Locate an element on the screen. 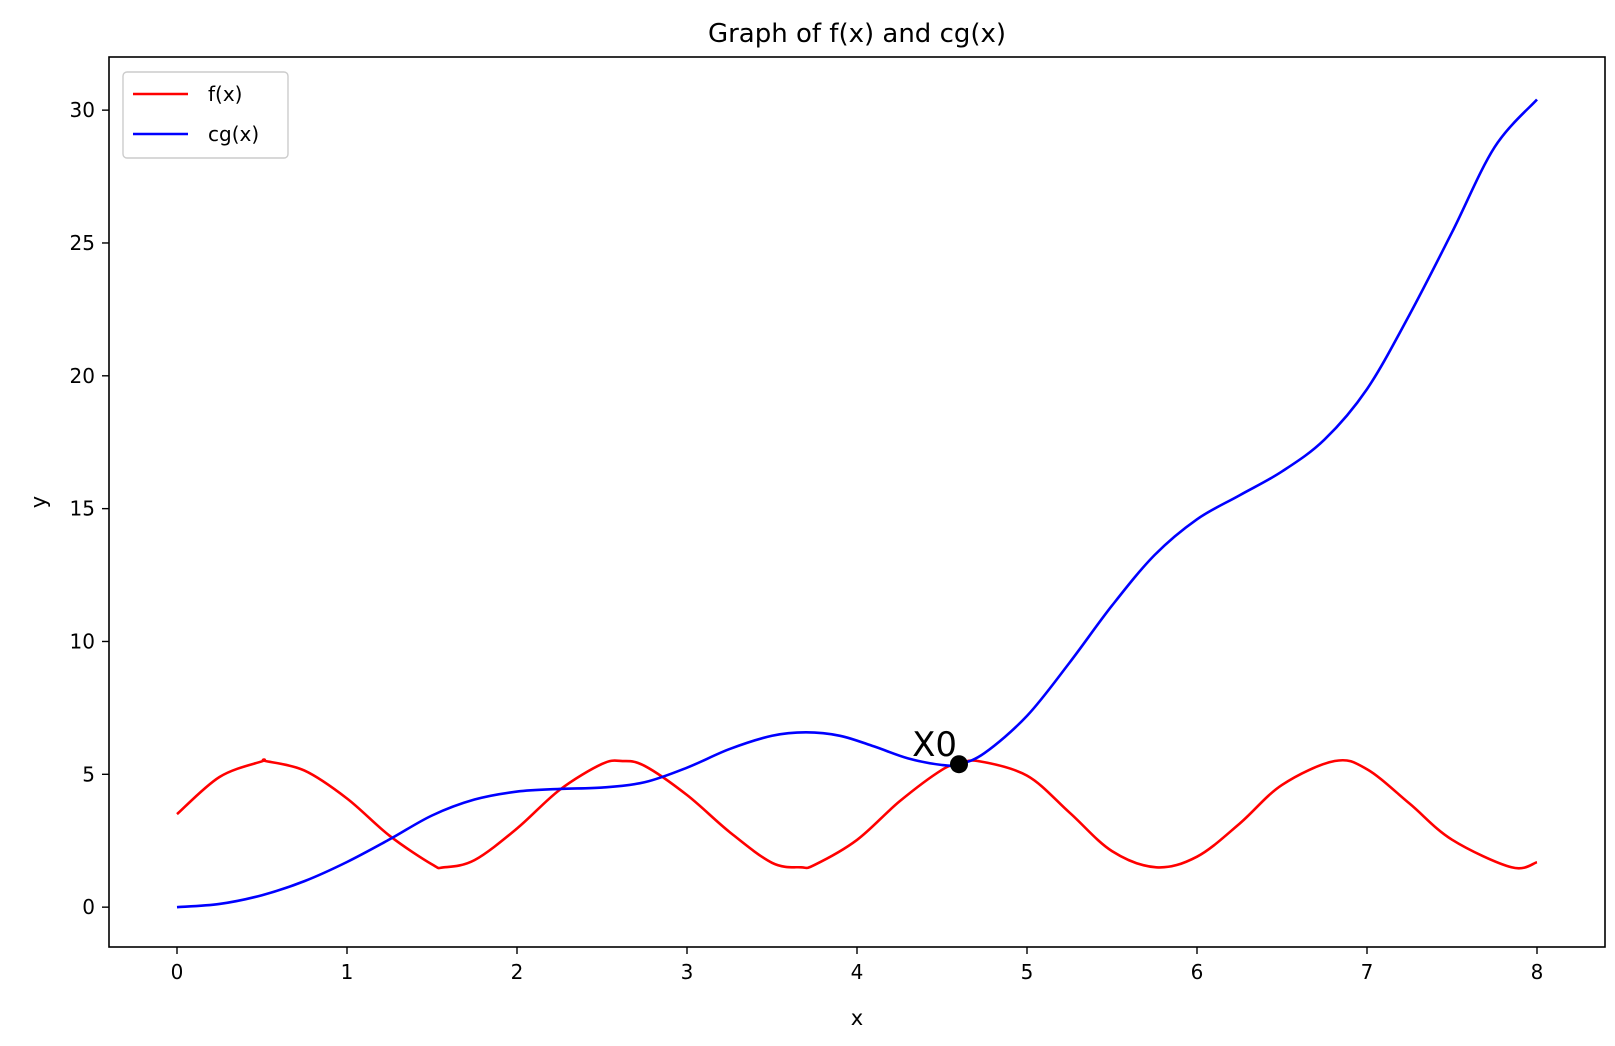 The image size is (1615, 1046). marker-layer: X0 is located at coordinates (940, 749).